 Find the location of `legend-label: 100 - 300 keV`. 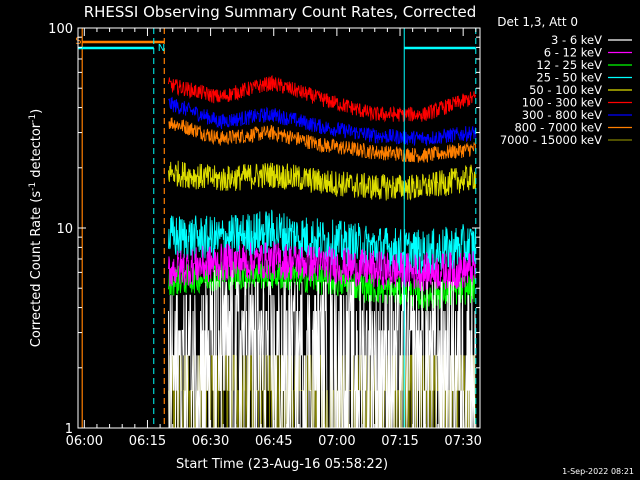

legend-label: 100 - 300 keV is located at coordinates (562, 103).